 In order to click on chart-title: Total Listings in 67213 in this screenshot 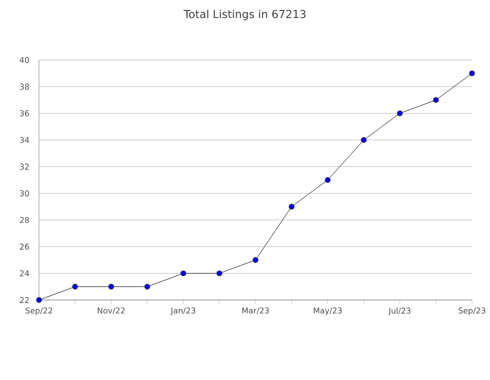, I will do `click(245, 15)`.